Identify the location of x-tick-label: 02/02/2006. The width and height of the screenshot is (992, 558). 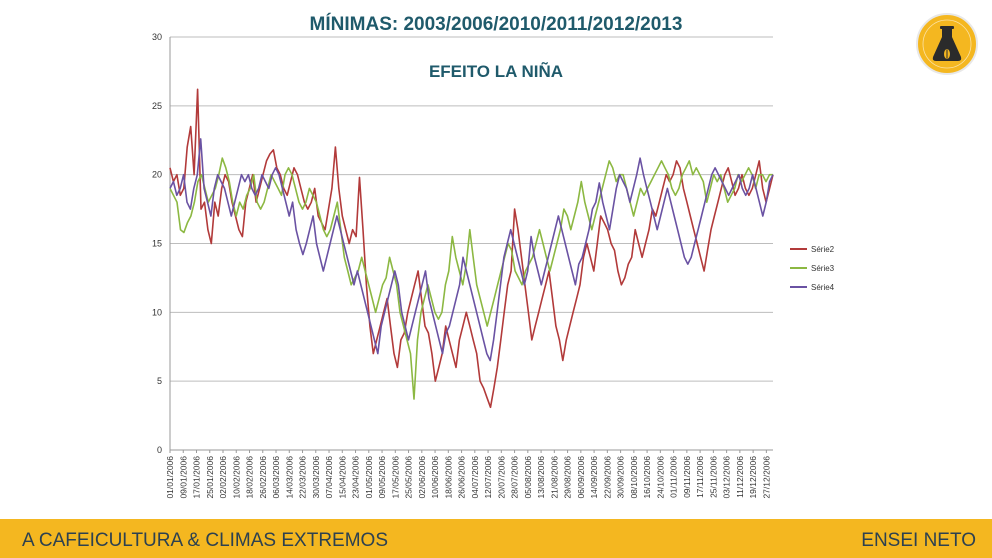
(223, 477).